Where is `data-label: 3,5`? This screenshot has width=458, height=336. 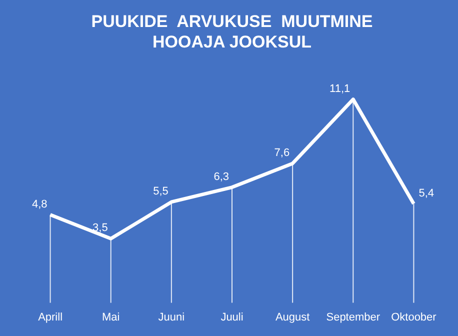
data-label: 3,5 is located at coordinates (100, 228).